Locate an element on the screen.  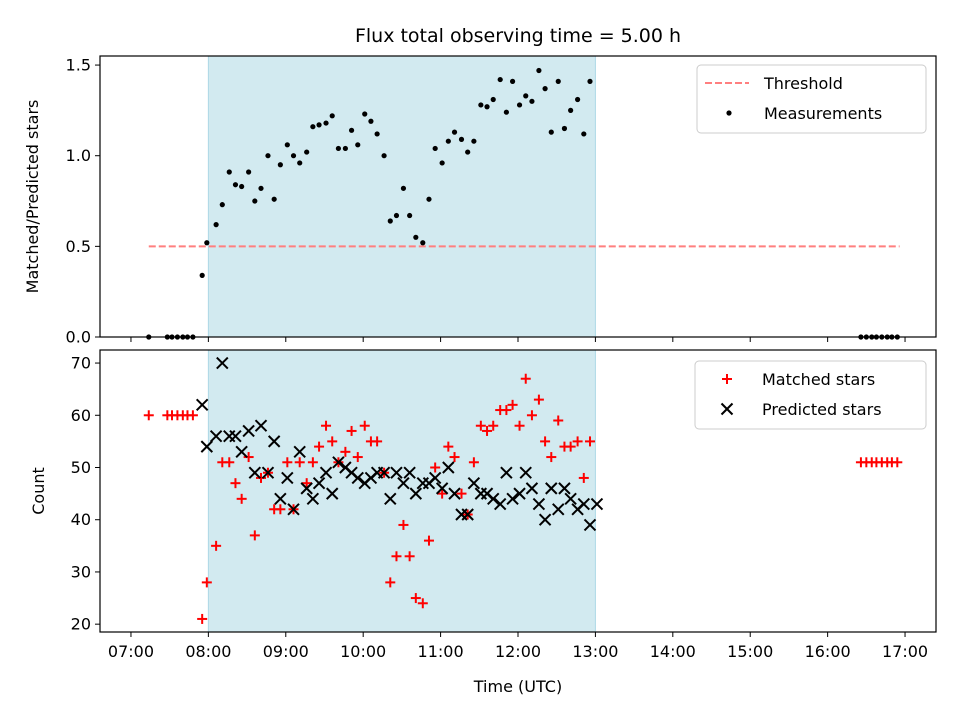
x-tick-label: 08:00 is located at coordinates (208, 651).